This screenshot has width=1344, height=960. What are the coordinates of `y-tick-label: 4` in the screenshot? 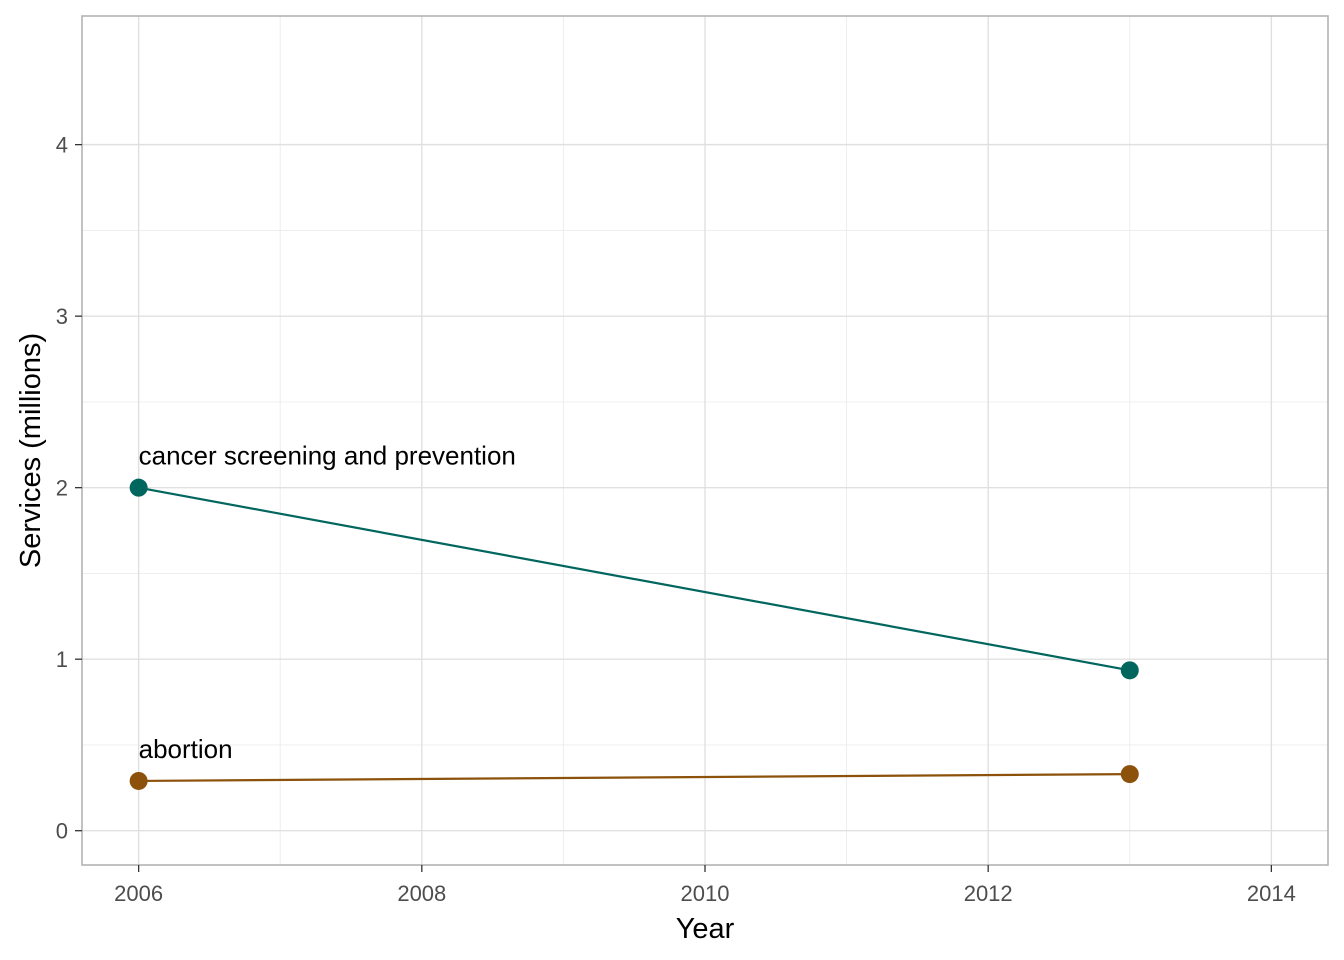 It's located at (62, 145).